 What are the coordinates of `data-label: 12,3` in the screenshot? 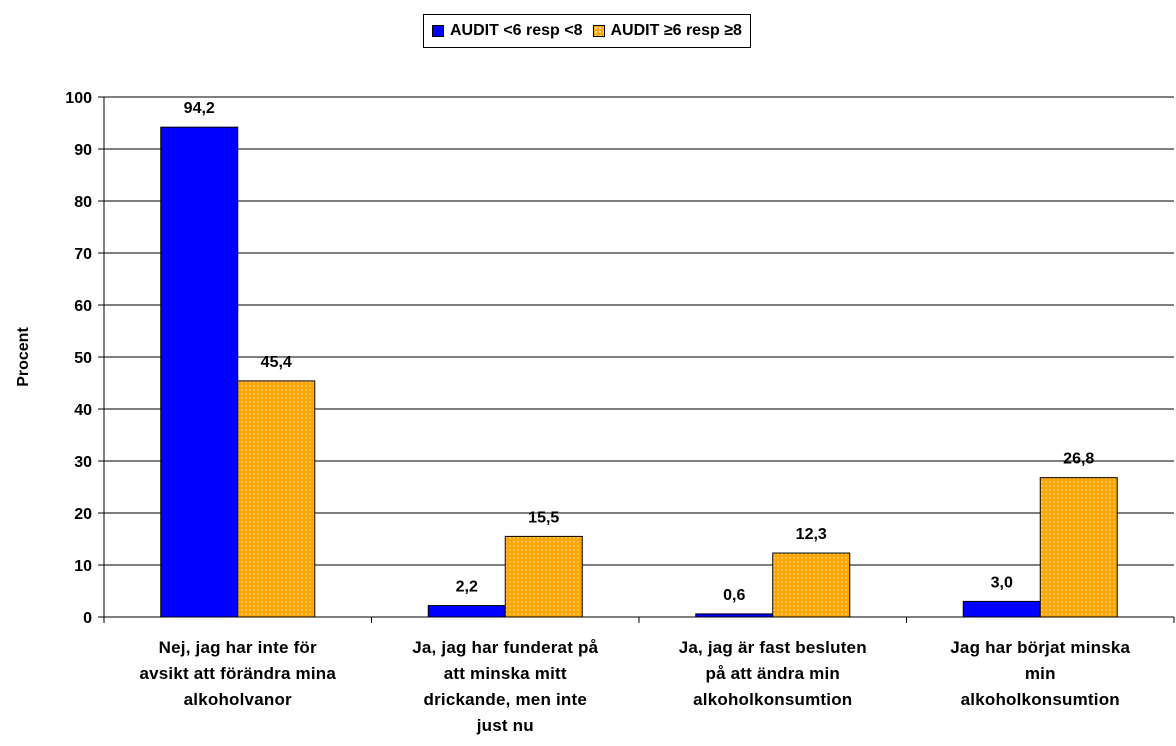 It's located at (811, 534).